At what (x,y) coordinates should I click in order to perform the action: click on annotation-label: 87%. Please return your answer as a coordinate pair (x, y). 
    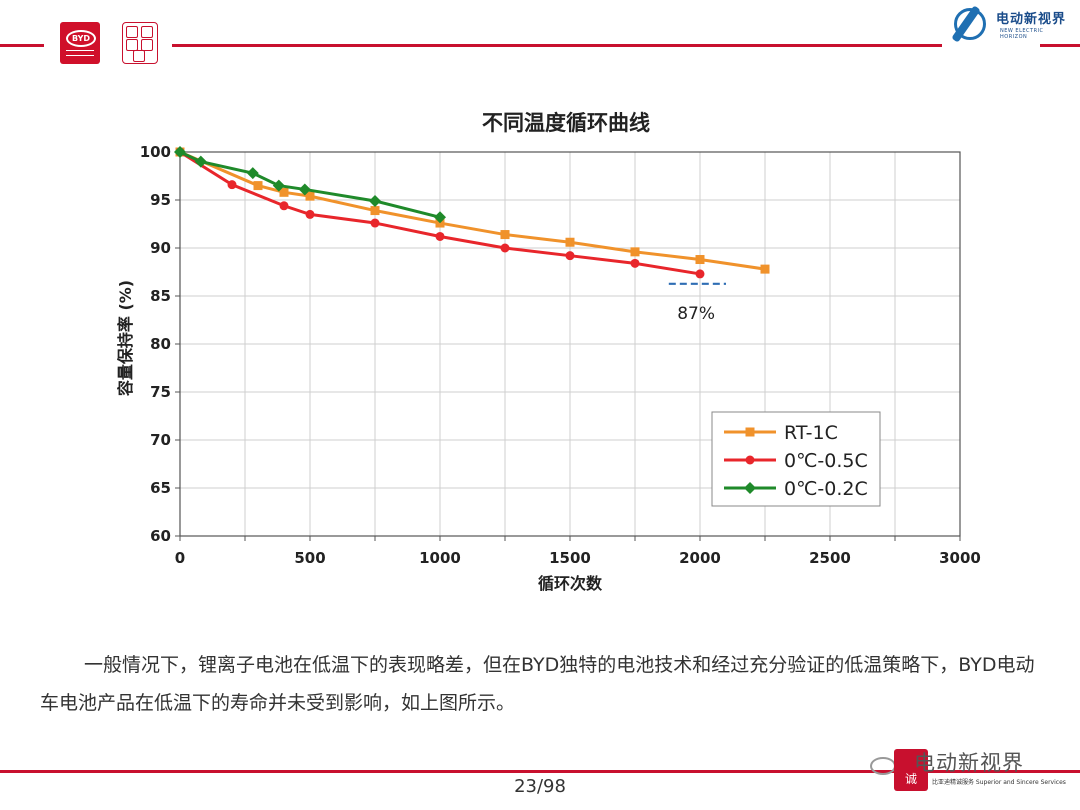
    Looking at the image, I should click on (696, 314).